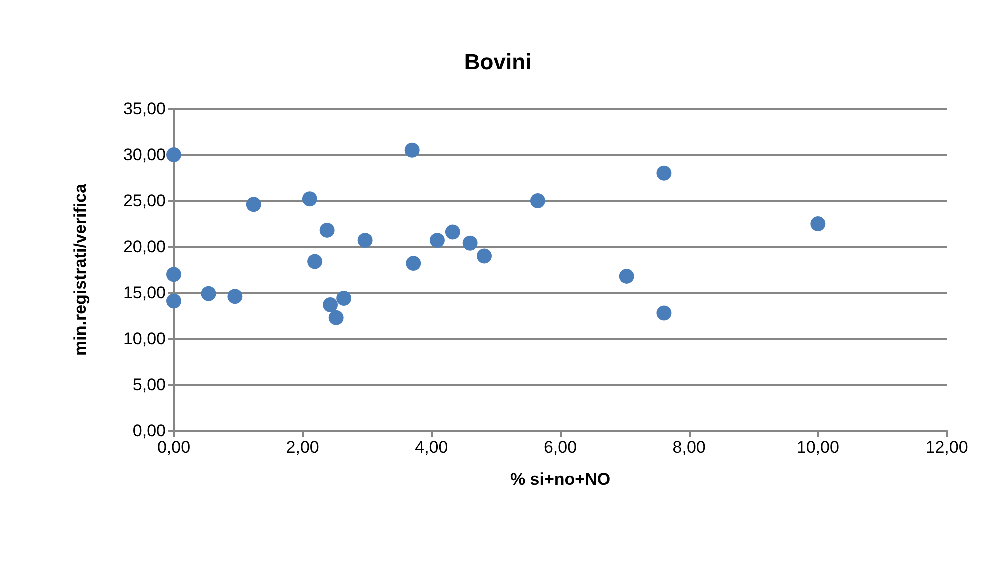 This screenshot has height=561, width=996. What do you see at coordinates (560, 479) in the screenshot?
I see `x-axis-title: % si+no+NO` at bounding box center [560, 479].